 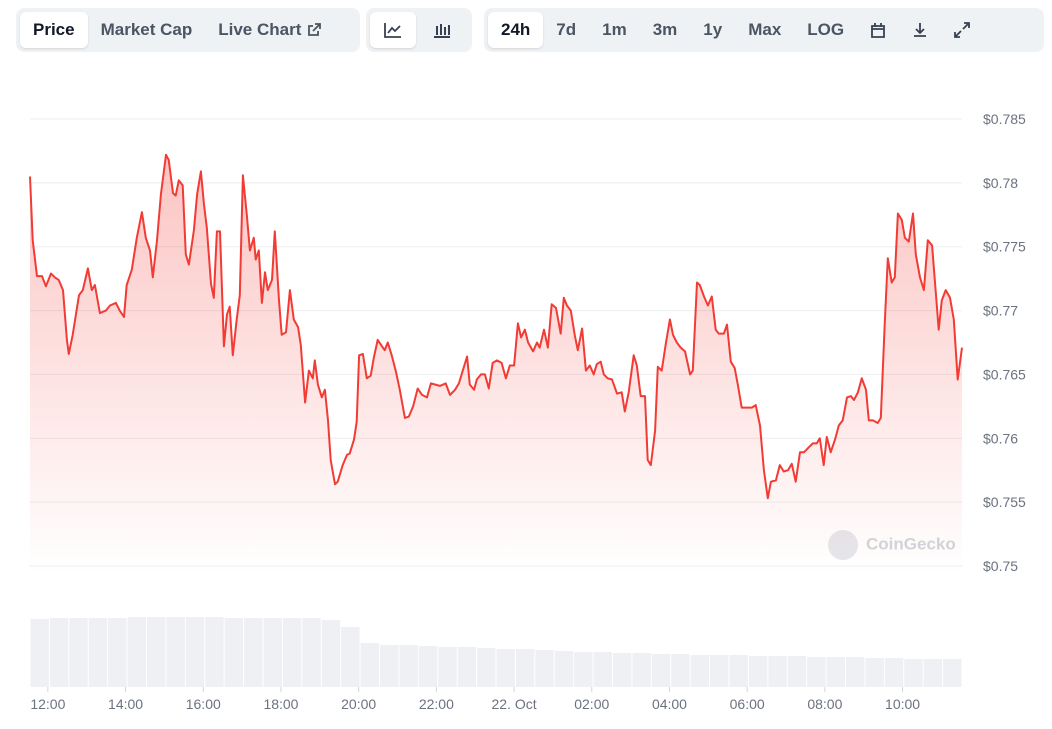 I want to click on y-tick-label: $0.78, so click(x=1000, y=183).